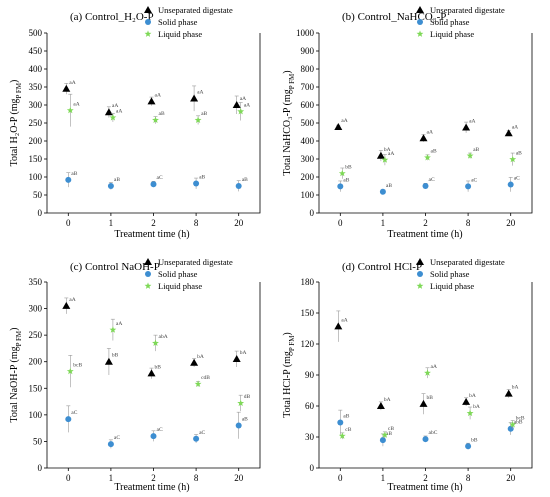 The image size is (550, 497). I want to click on significance-label: cdB, so click(205, 378).